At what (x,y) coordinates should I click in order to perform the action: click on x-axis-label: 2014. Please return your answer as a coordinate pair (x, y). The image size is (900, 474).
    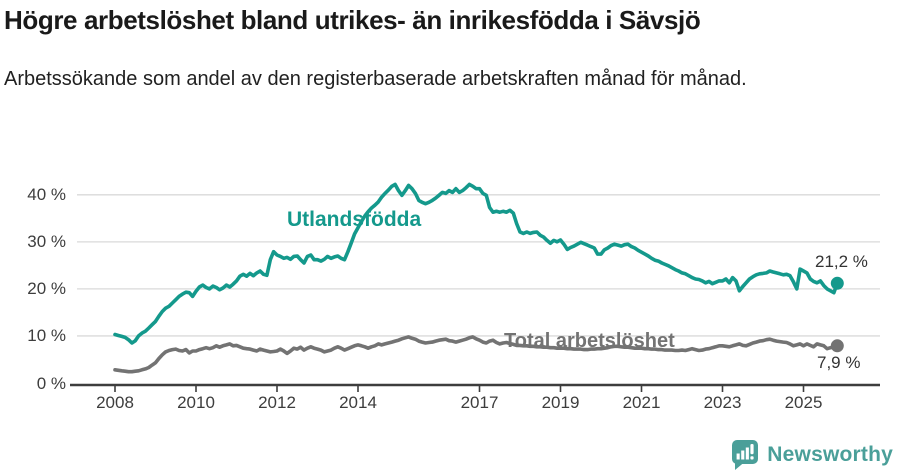
    Looking at the image, I should click on (358, 402).